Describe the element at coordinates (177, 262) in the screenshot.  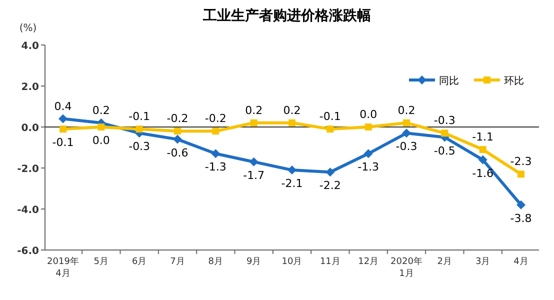
I see `x-tick-label: 7月` at that location.